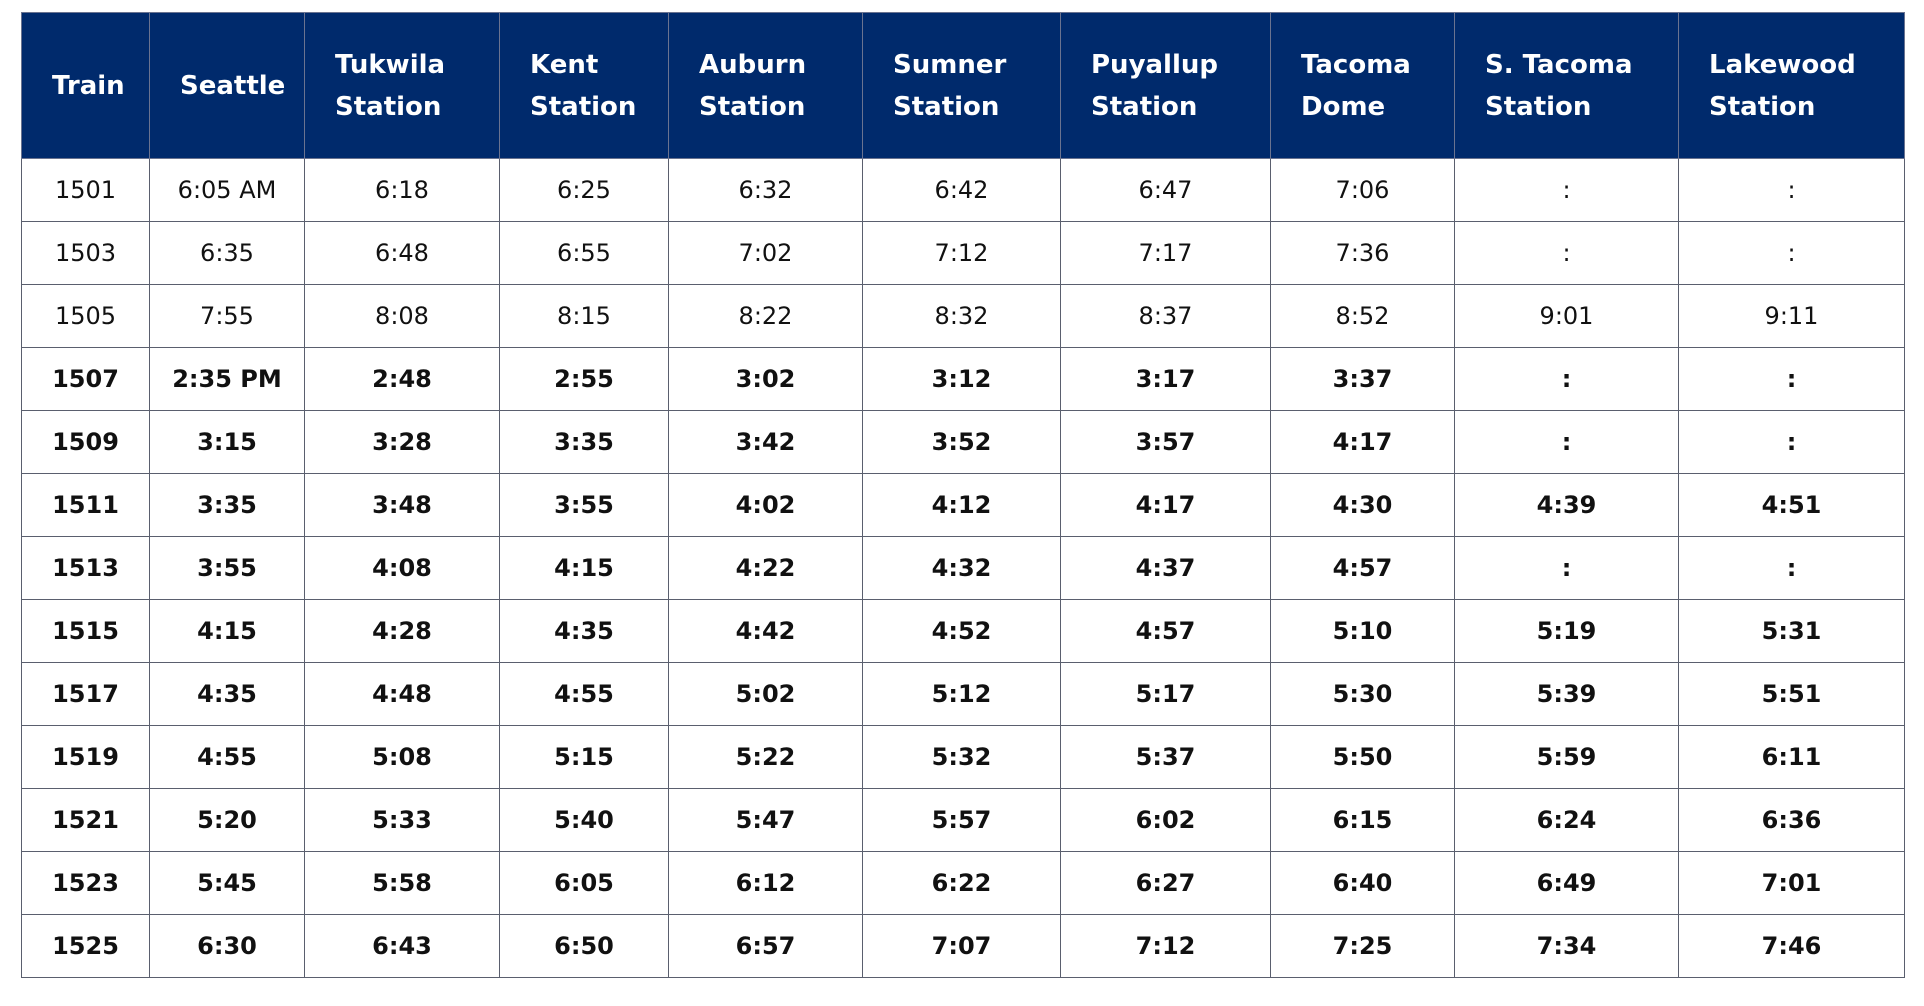 Image resolution: width=1924 pixels, height=1006 pixels. What do you see at coordinates (963, 946) in the screenshot?
I see `schedule-row: 1525 6:30 6:43 6:50 6:57 7:07 7:12 7:25 7:34 7:46` at bounding box center [963, 946].